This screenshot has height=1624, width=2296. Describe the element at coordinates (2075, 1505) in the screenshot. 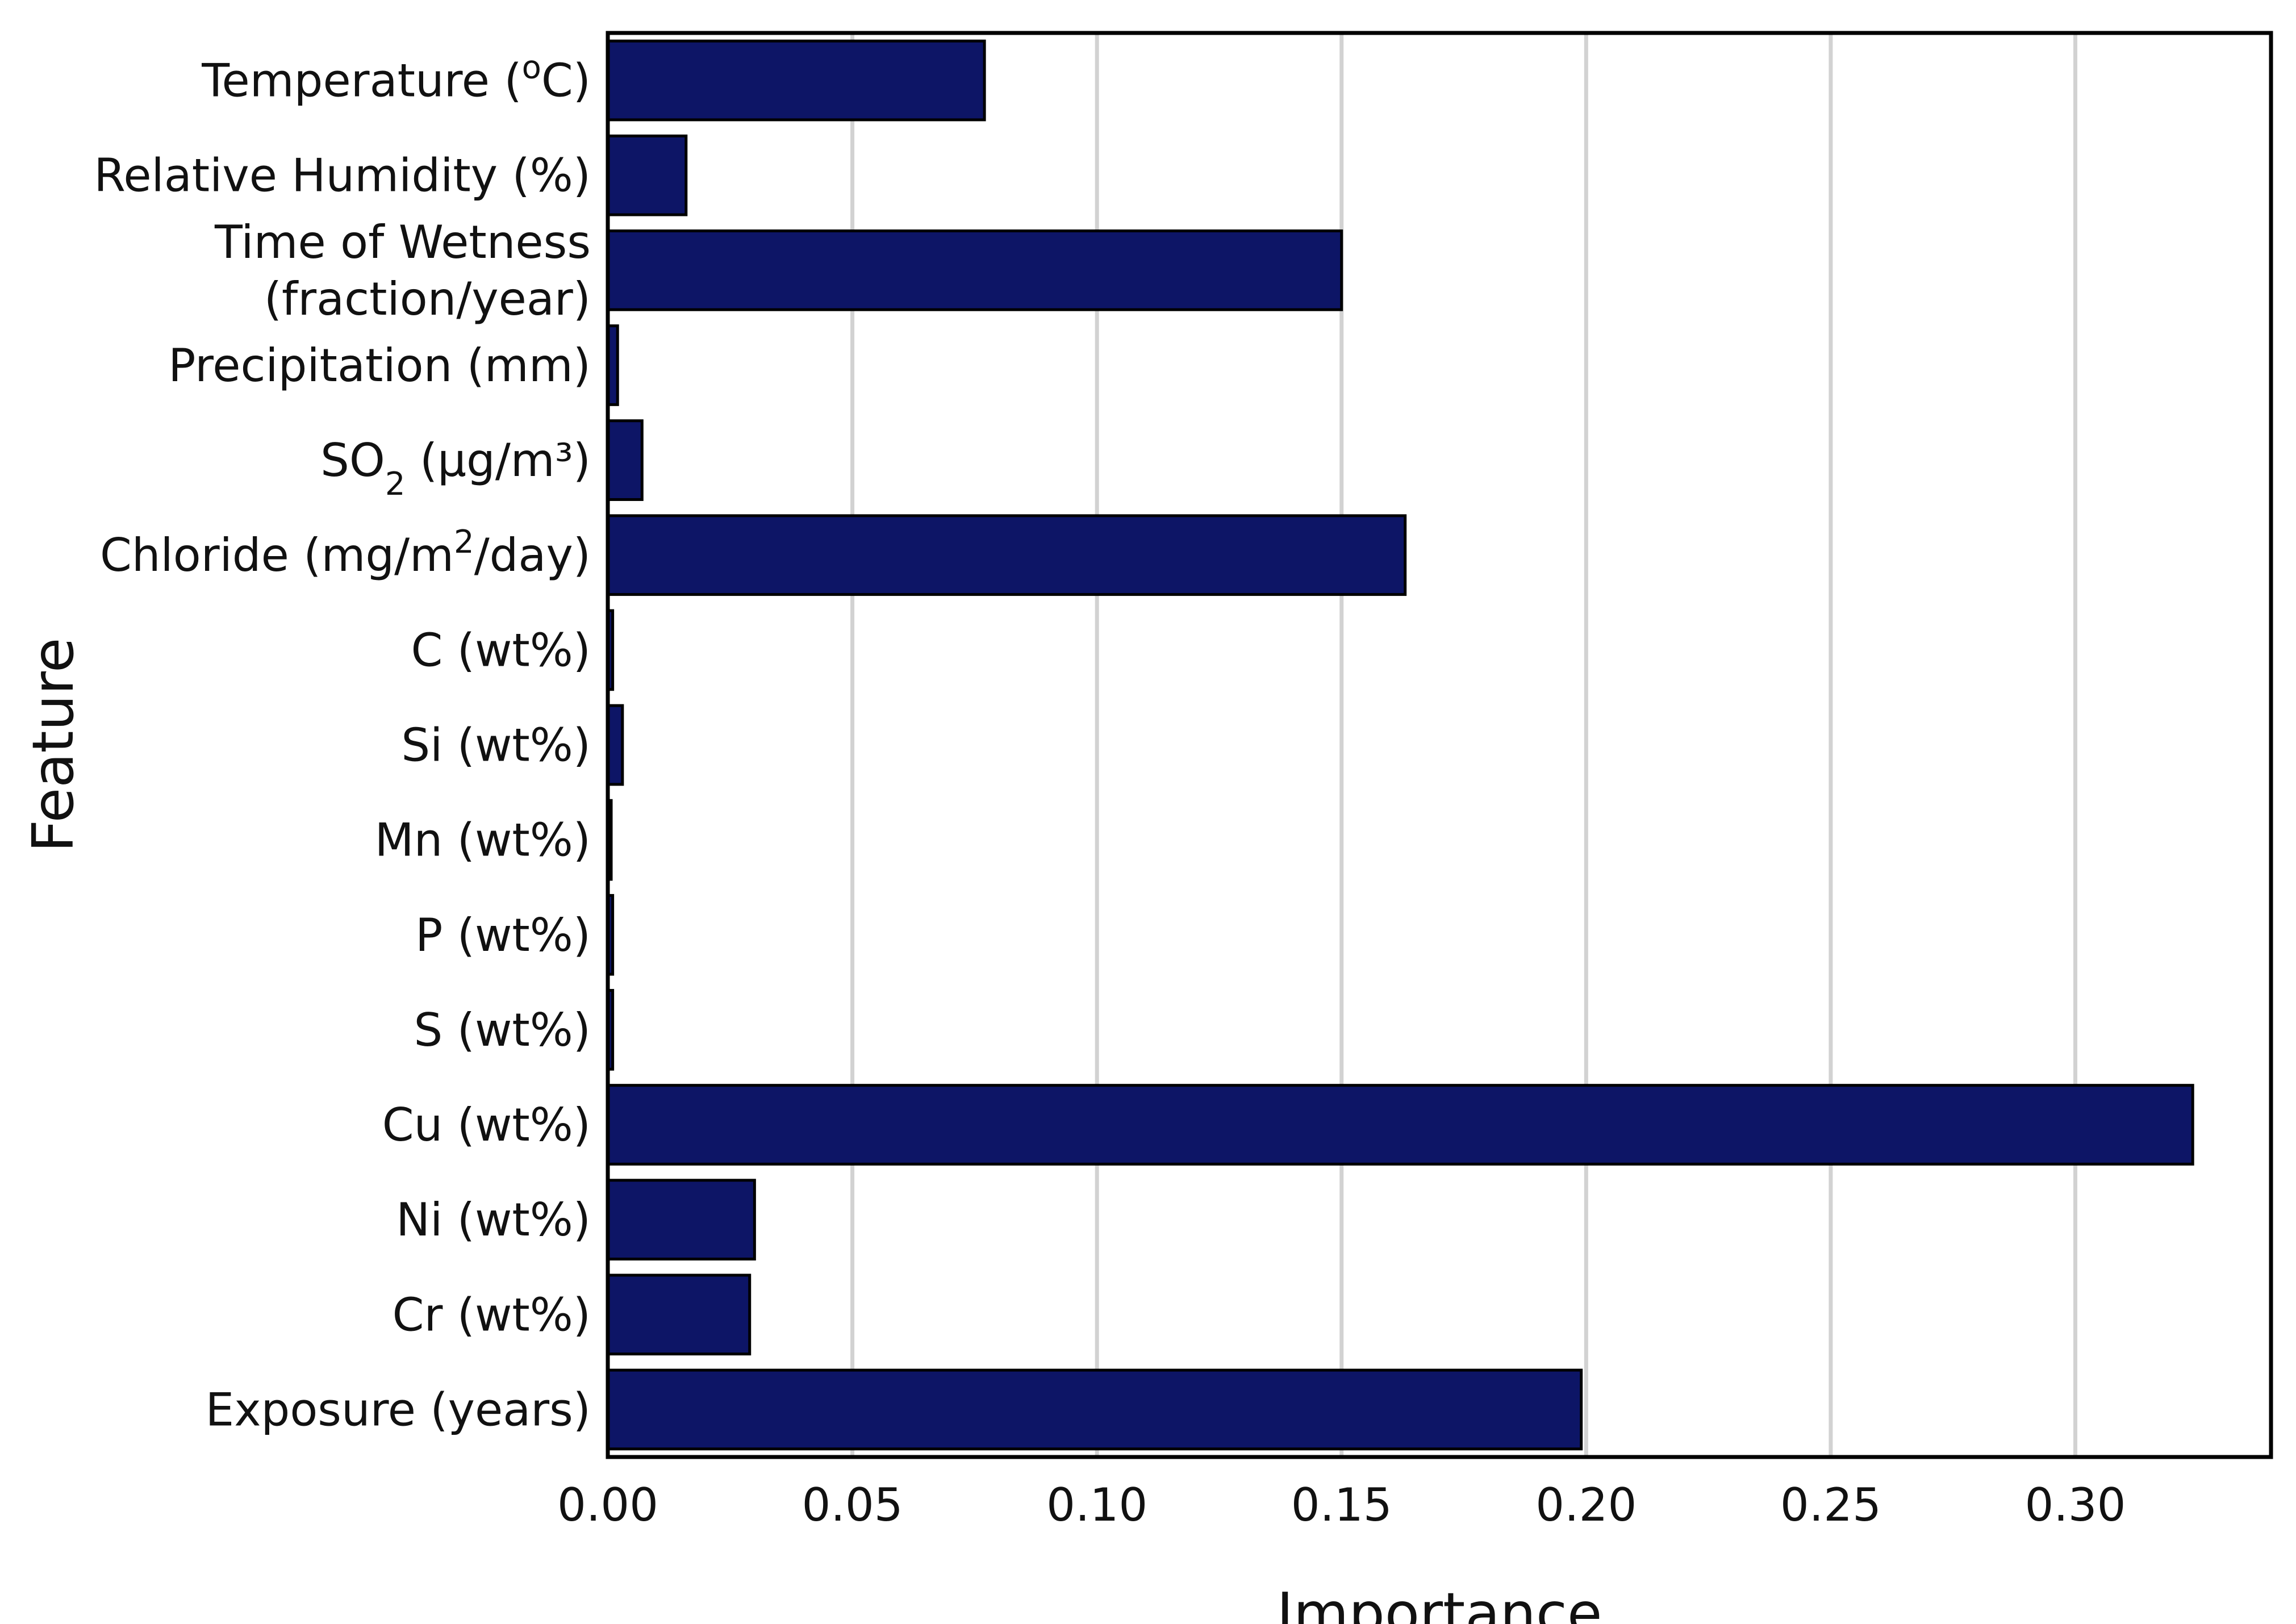

I see `x-tick-label: 0.30` at that location.